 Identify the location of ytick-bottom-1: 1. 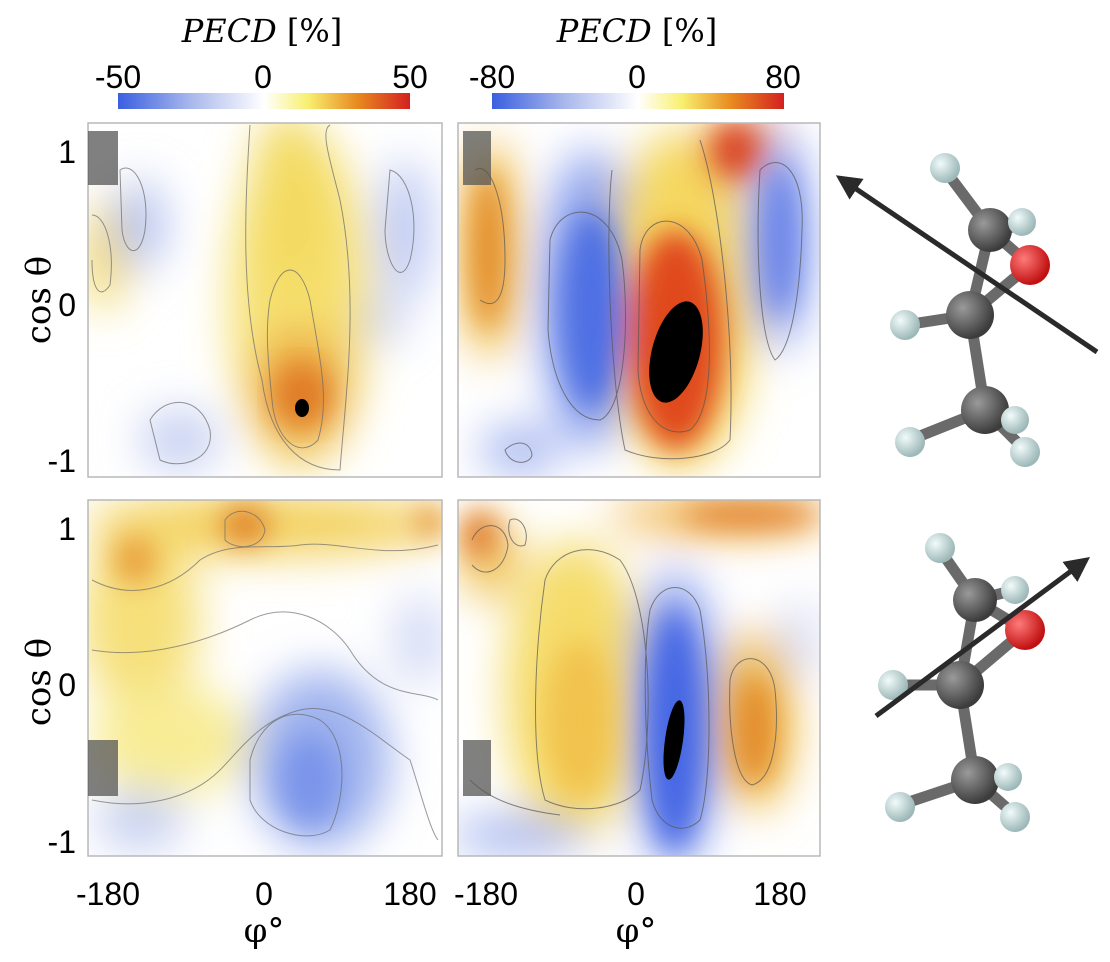
(67, 529).